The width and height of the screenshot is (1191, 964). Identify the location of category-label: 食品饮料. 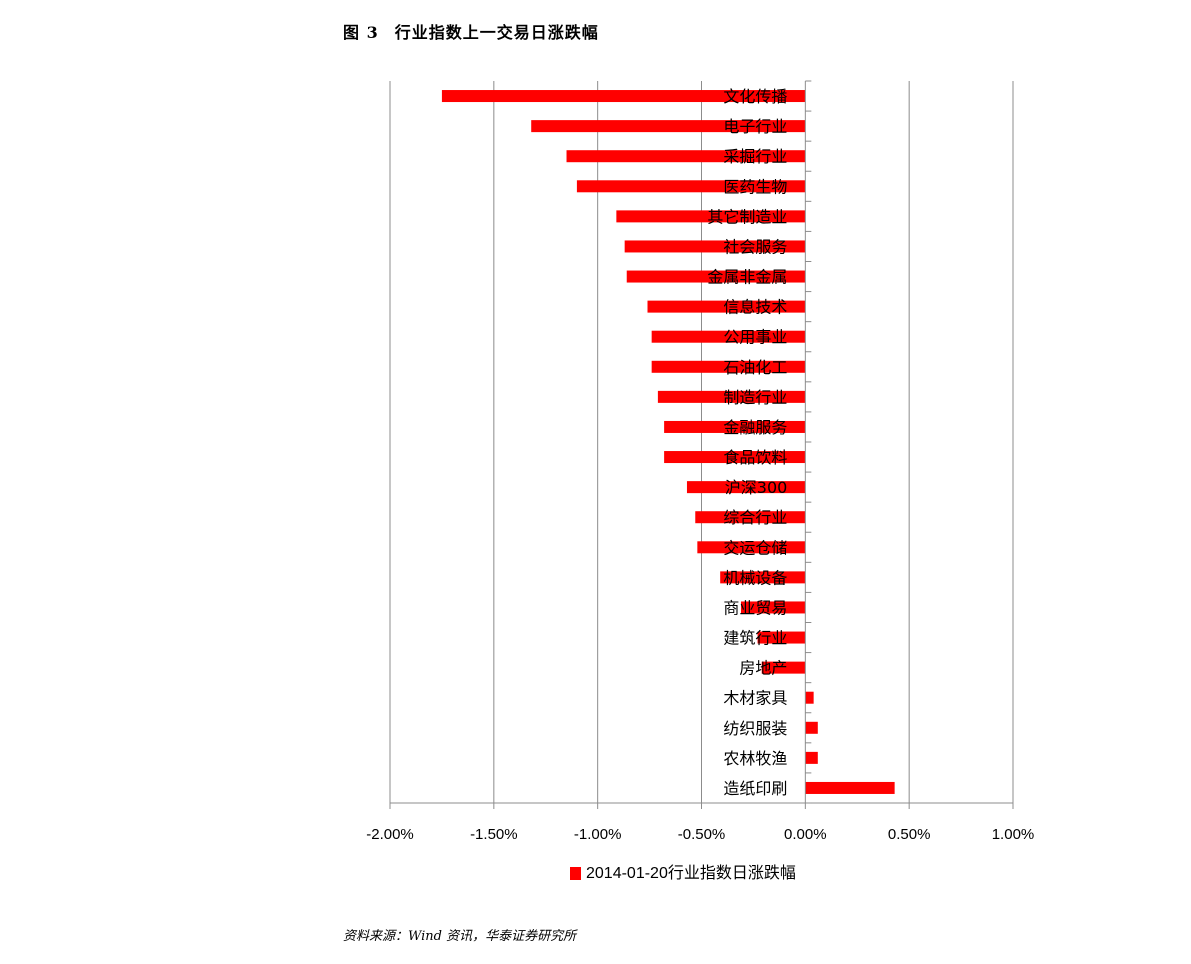
(755, 457).